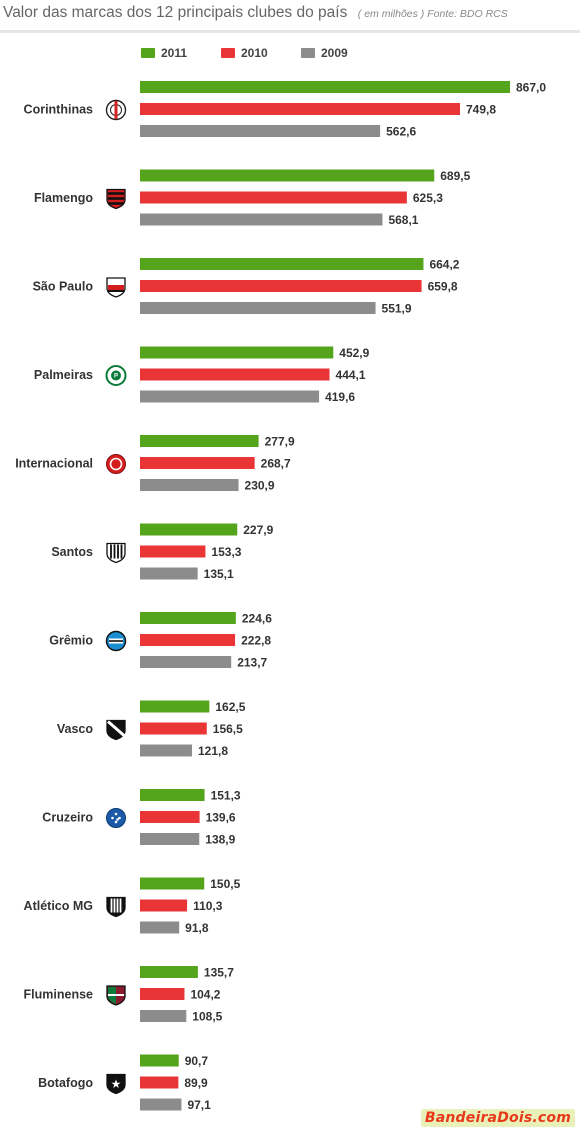  Describe the element at coordinates (260, 486) in the screenshot. I see `value-label-internacional-2009: 230,9` at that location.